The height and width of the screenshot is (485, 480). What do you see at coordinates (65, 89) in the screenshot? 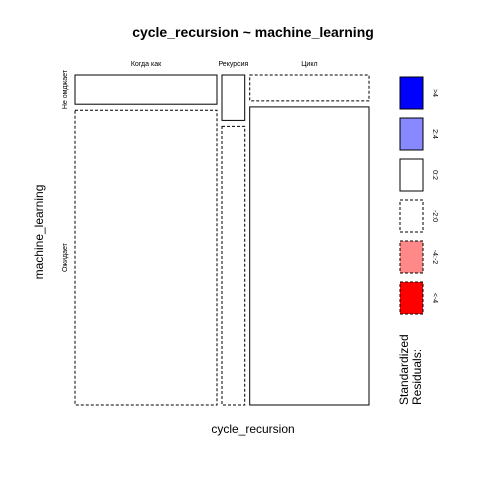
I see `y-tick-label: Не омджает` at bounding box center [65, 89].